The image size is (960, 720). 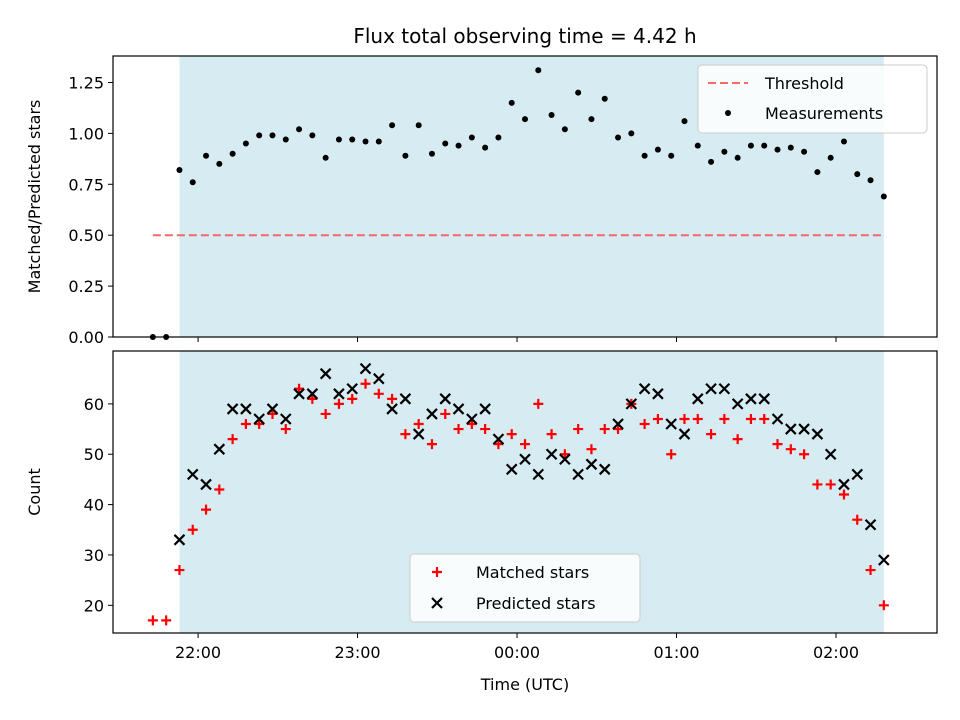 I want to click on legend-measurements-swatch, so click(x=728, y=113).